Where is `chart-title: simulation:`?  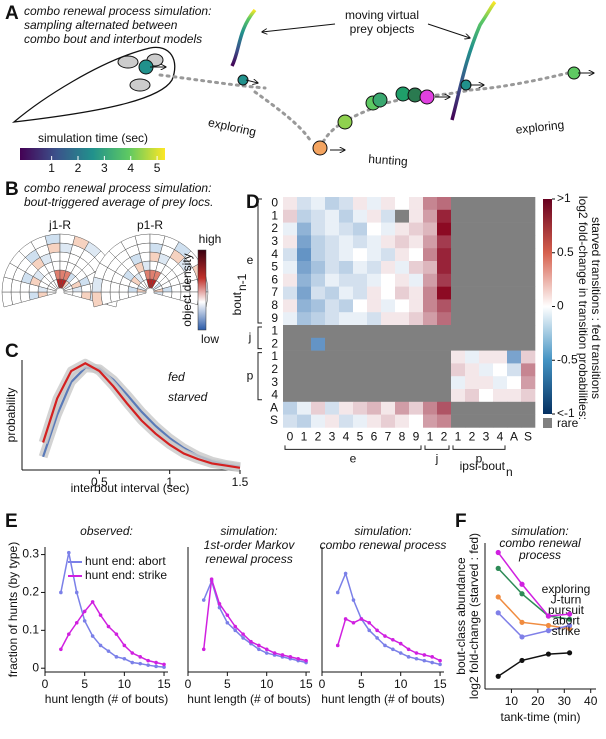 chart-title: simulation: is located at coordinates (248, 531).